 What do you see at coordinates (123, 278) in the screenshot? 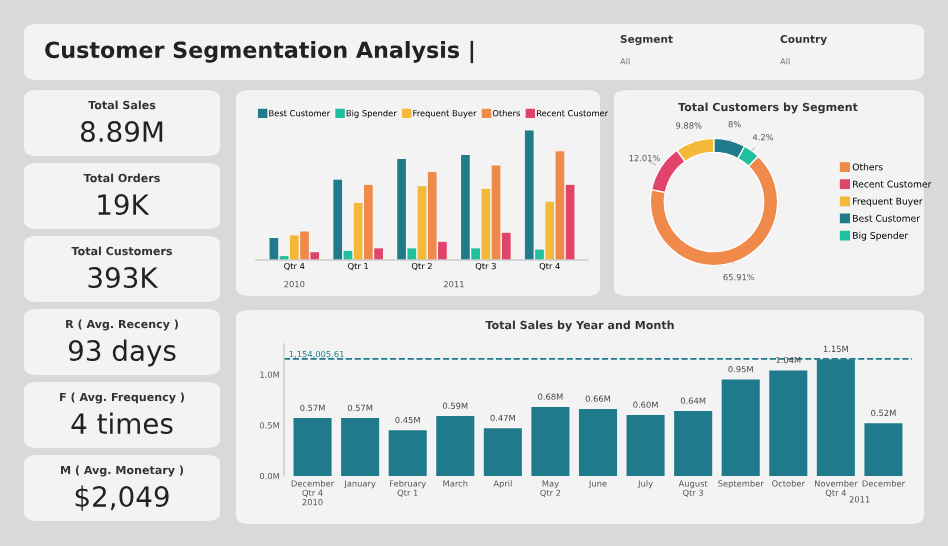
I see `text: 393K` at bounding box center [123, 278].